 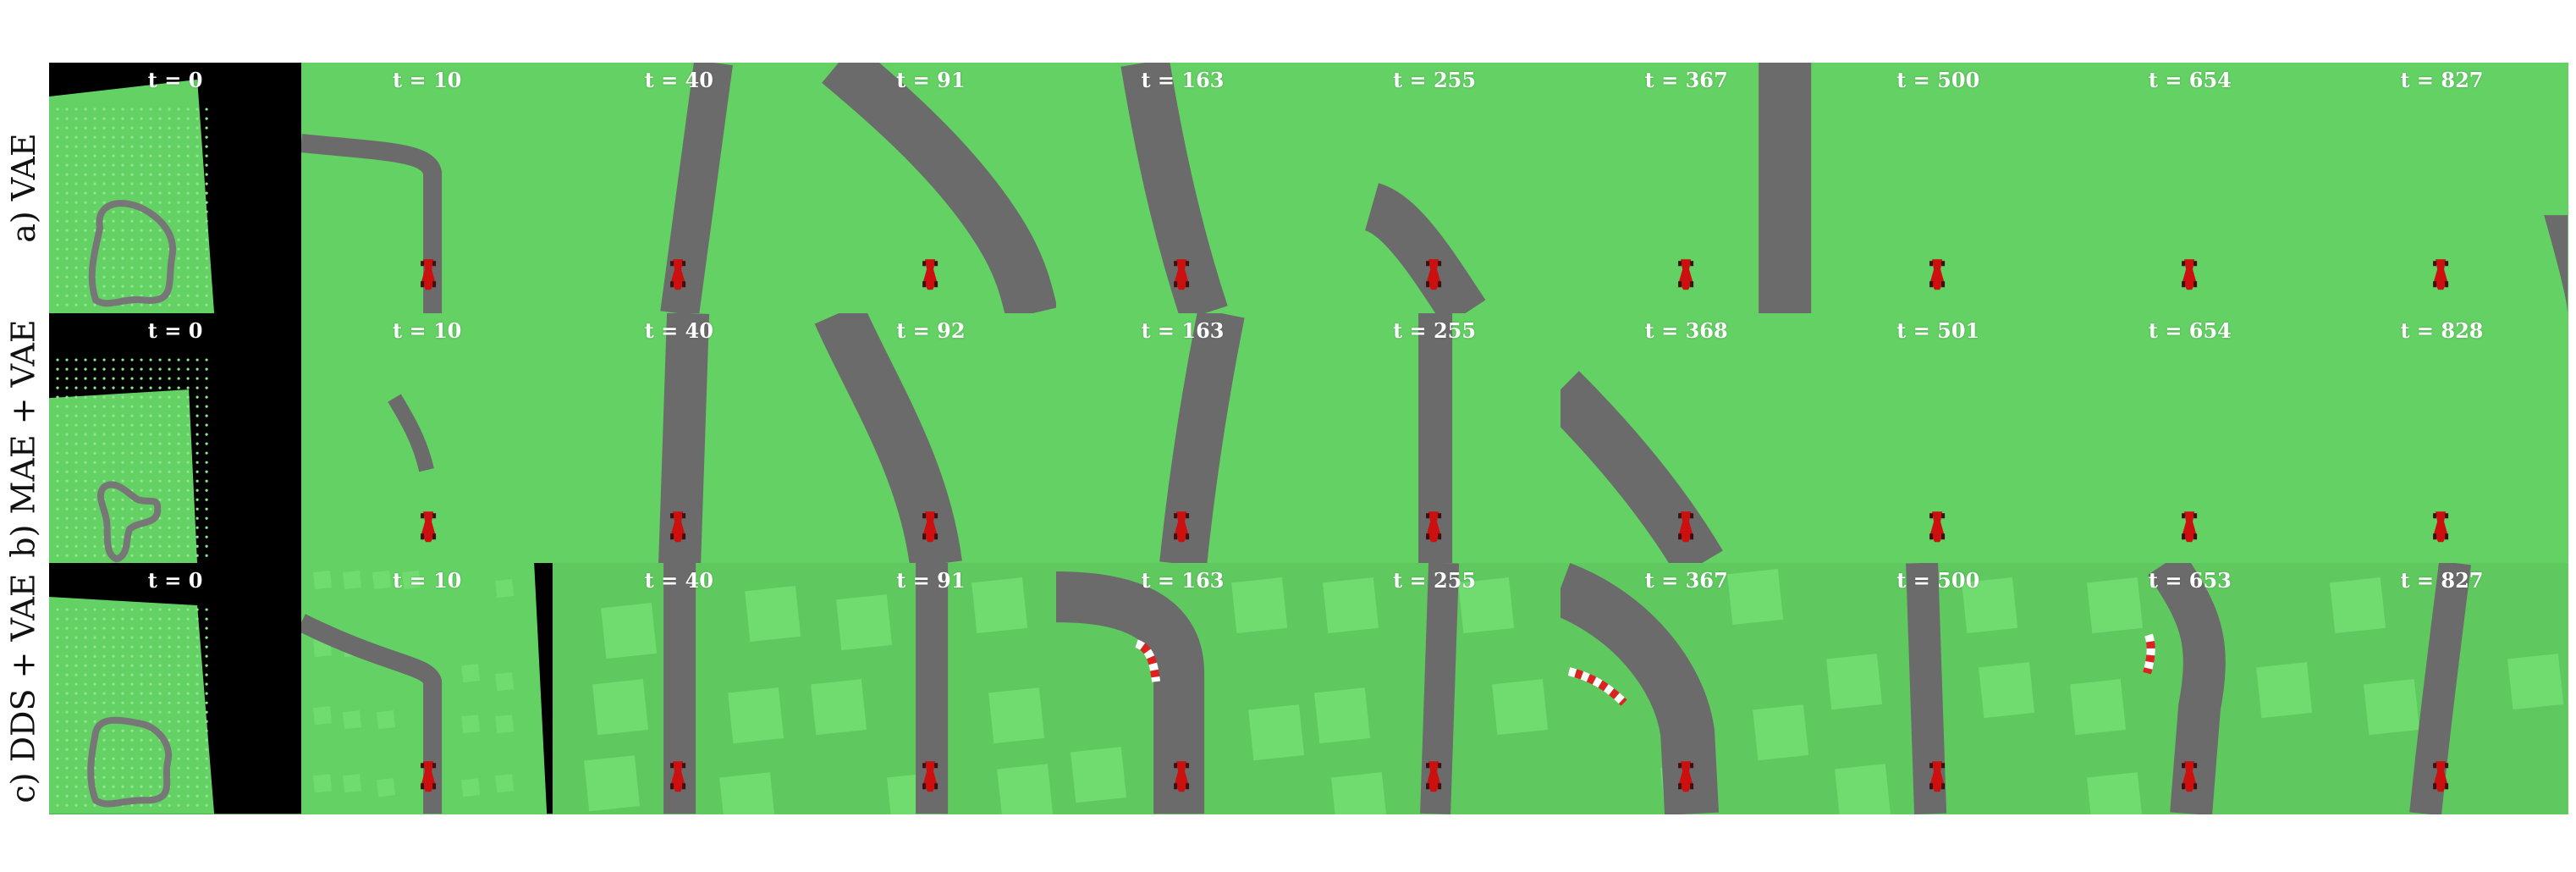 I want to click on frame-dds-vae-2: t = 40, so click(x=679, y=689).